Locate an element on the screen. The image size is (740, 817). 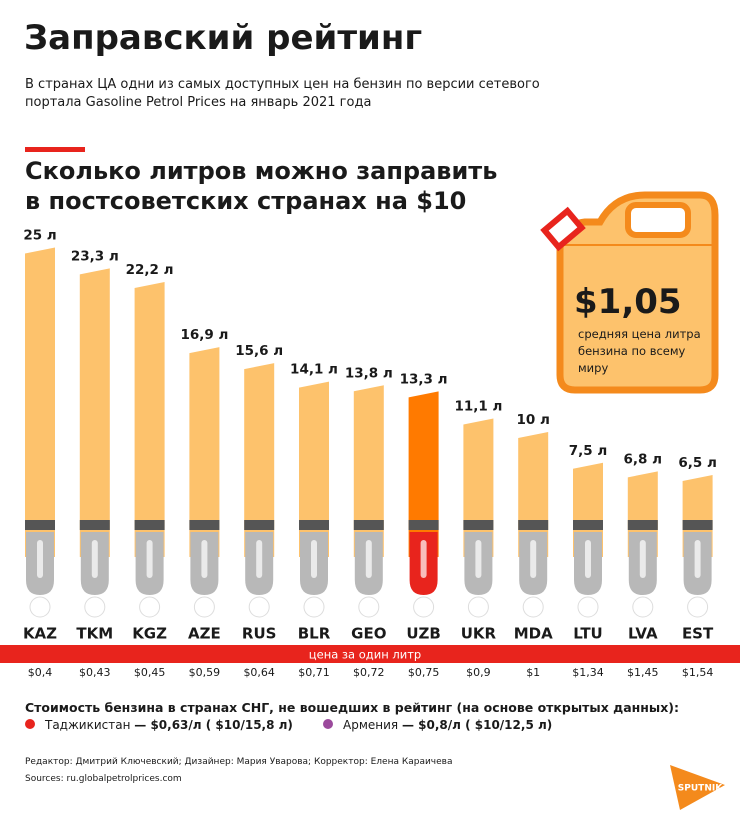
sputnik-logo is located at coordinates (697, 787).